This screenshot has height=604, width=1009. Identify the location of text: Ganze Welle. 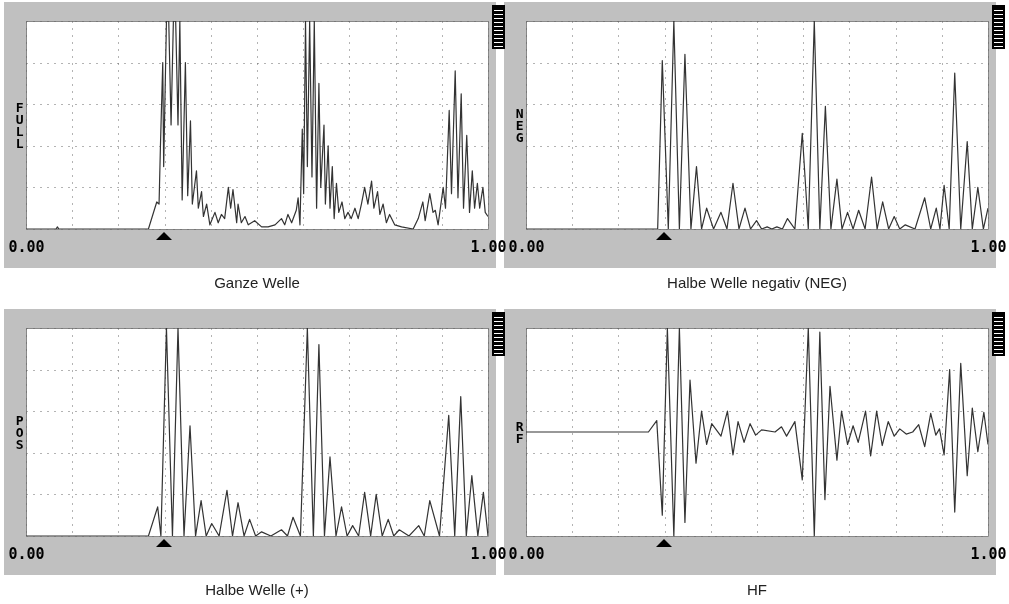
(257, 282).